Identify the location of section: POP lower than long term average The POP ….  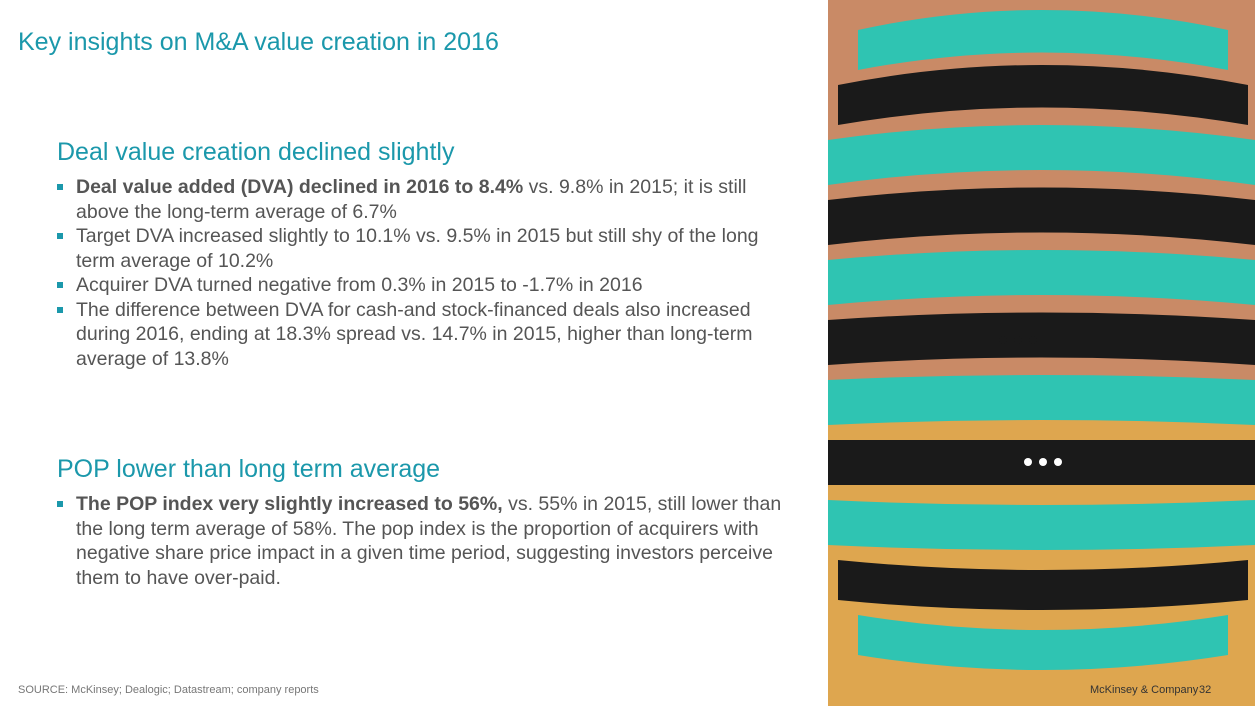
(422, 522).